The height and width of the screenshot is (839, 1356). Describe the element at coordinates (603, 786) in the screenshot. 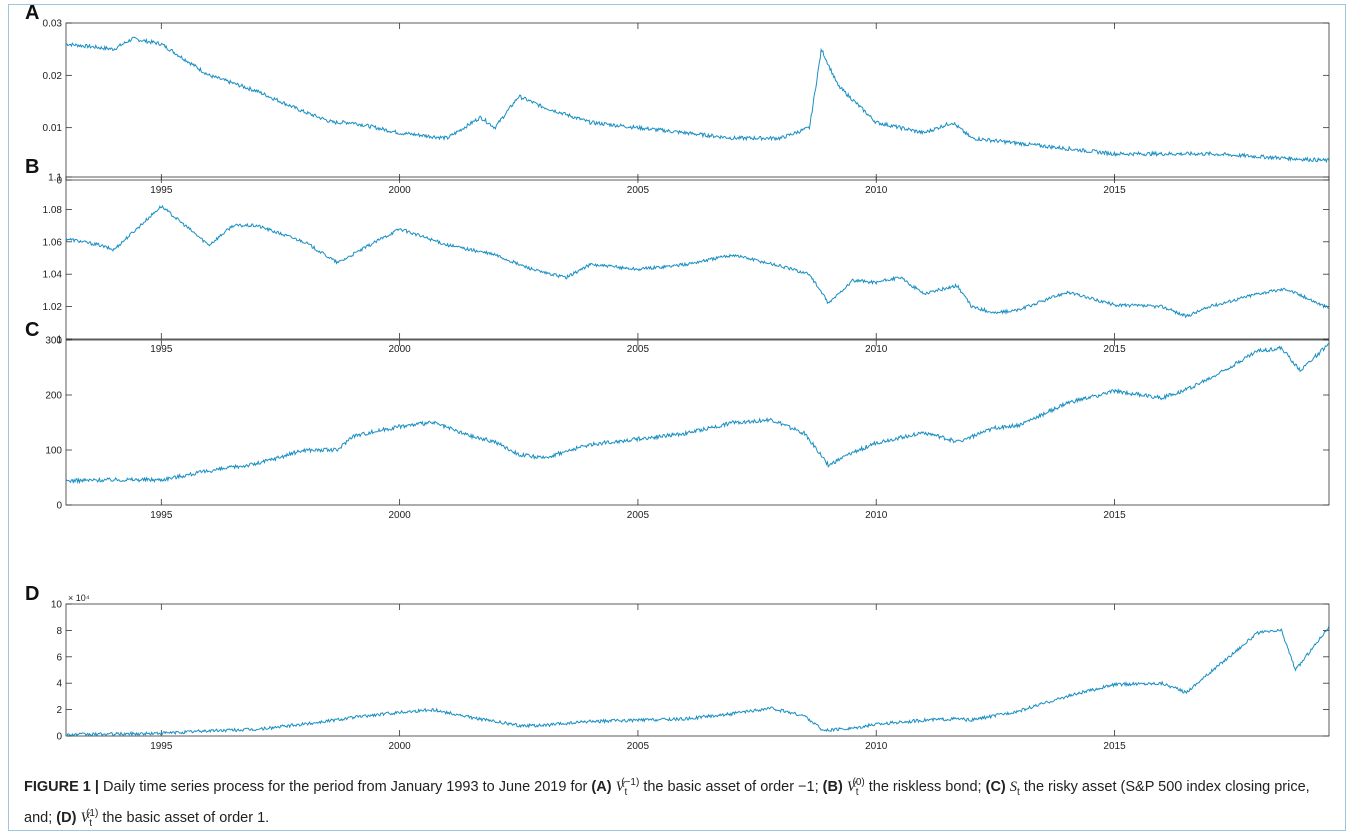

I see `caption-item-tag: (A)` at that location.